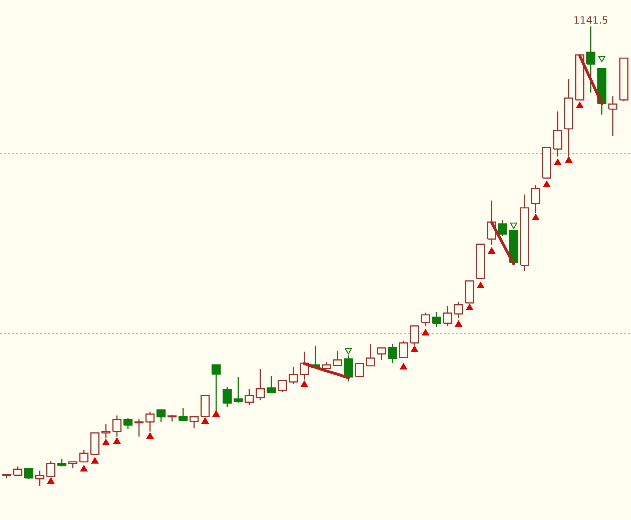 This screenshot has width=631, height=520. What do you see at coordinates (591, 20) in the screenshot?
I see `annotation: 1141.5` at bounding box center [591, 20].